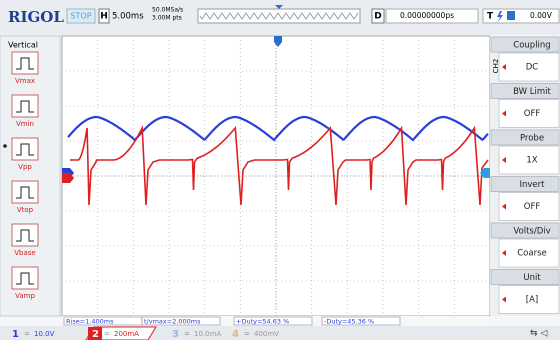 The height and width of the screenshot is (340, 560). I want to click on trigger-time-marker, so click(278, 41).